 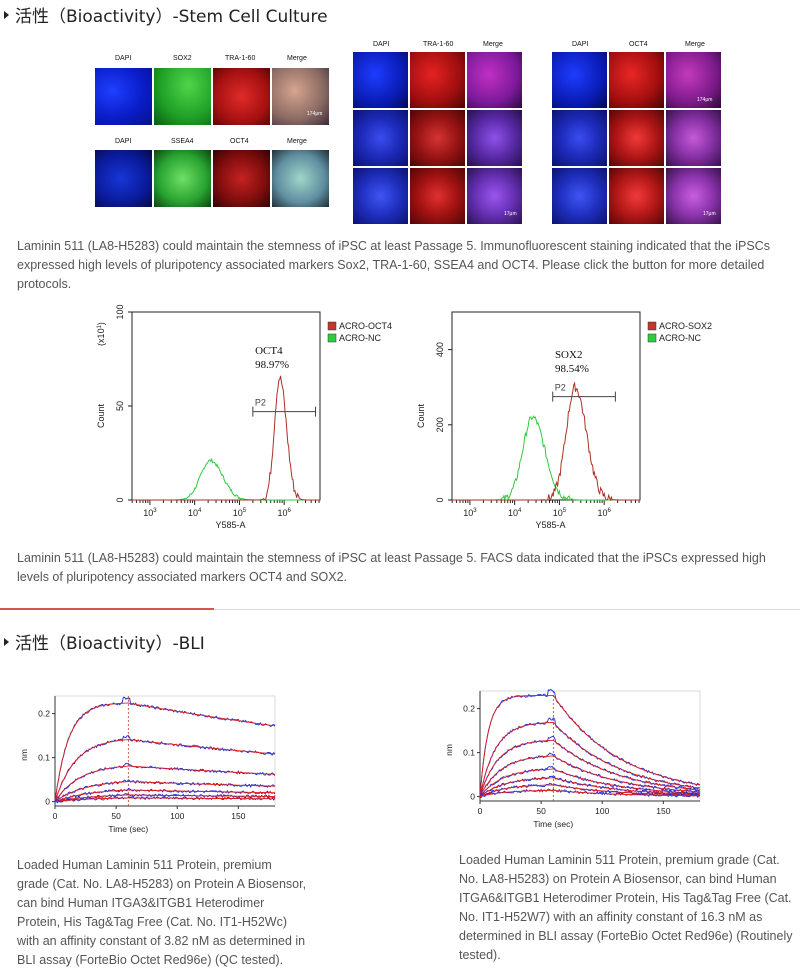 What do you see at coordinates (6, 15) in the screenshot?
I see `triangle-bullet-icon` at bounding box center [6, 15].